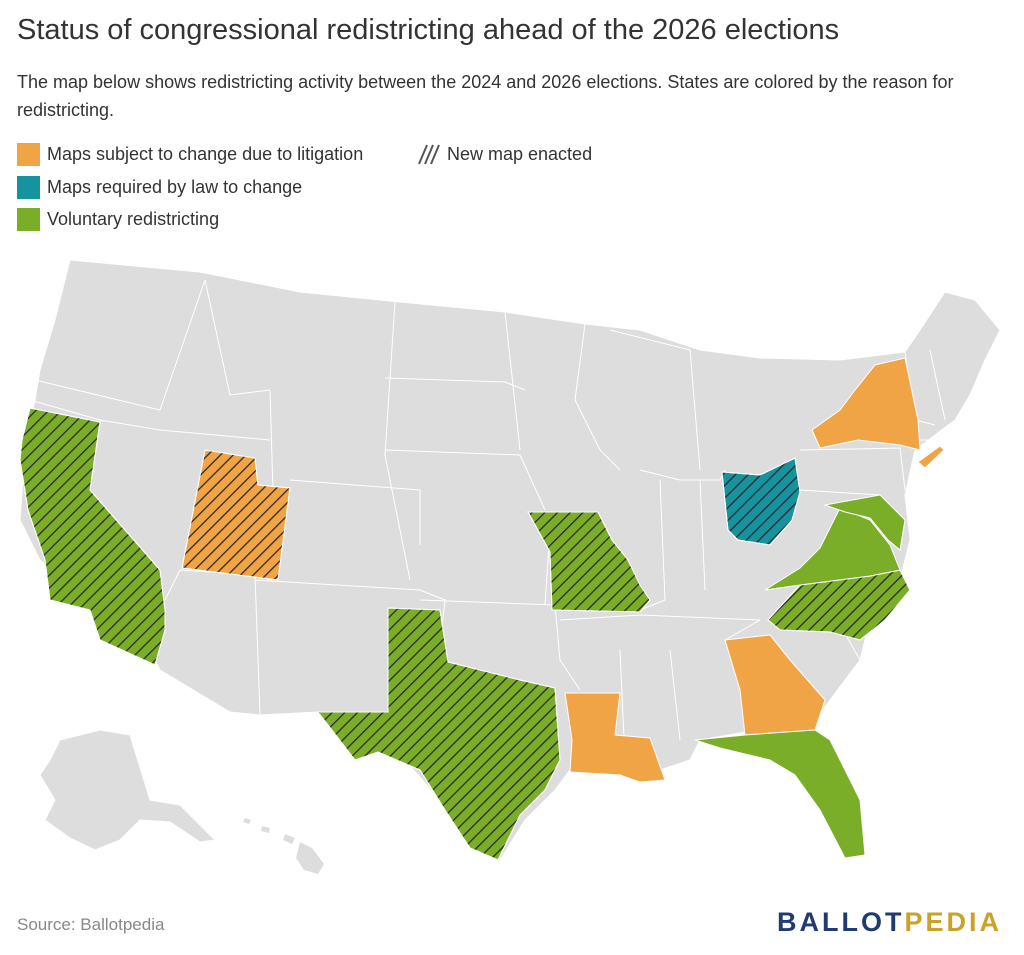 This screenshot has height=955, width=1024. Describe the element at coordinates (236, 515) in the screenshot. I see `state-utah-hatch` at that location.